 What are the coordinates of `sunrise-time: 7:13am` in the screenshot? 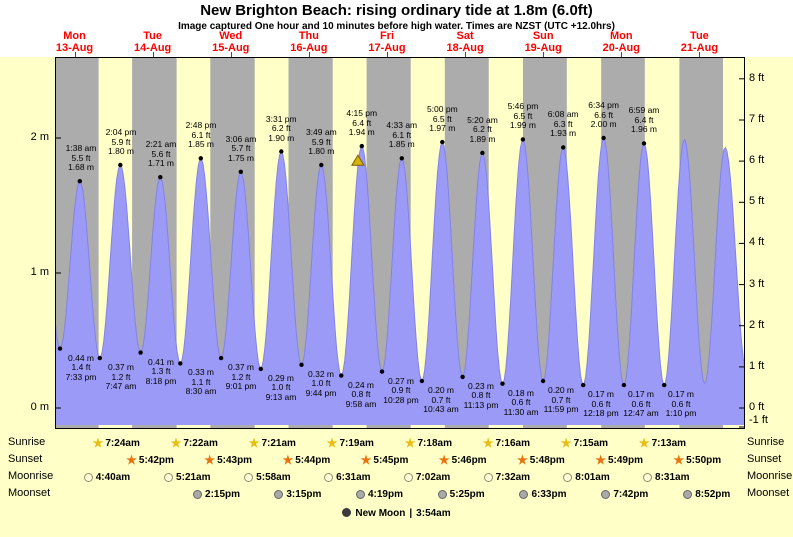 It's located at (669, 443).